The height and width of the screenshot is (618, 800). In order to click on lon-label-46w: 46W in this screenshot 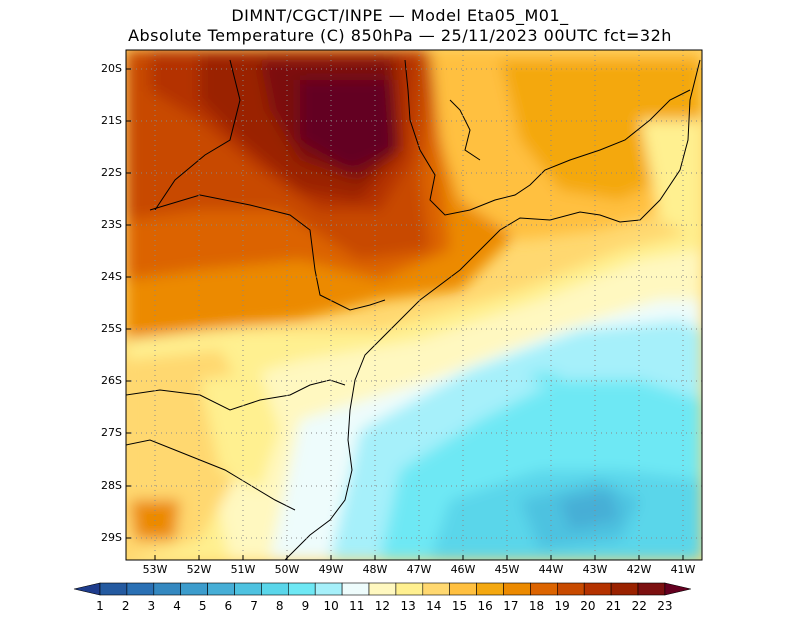, I will do `click(463, 569)`.